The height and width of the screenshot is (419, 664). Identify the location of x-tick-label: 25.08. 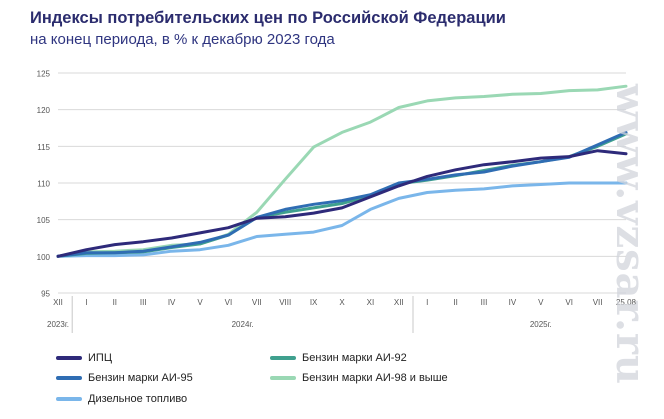
(626, 302).